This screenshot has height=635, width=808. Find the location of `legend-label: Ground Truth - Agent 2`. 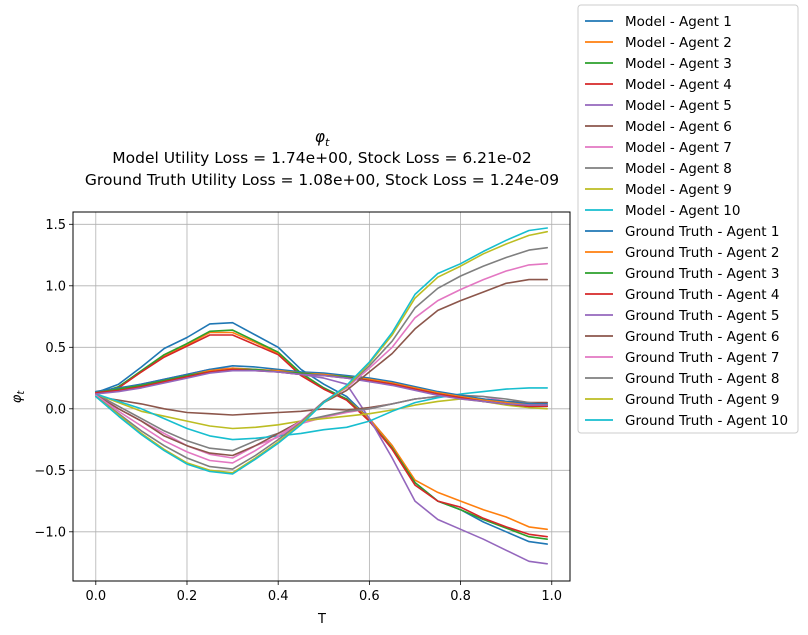

legend-label: Ground Truth - Agent 2 is located at coordinates (702, 253).